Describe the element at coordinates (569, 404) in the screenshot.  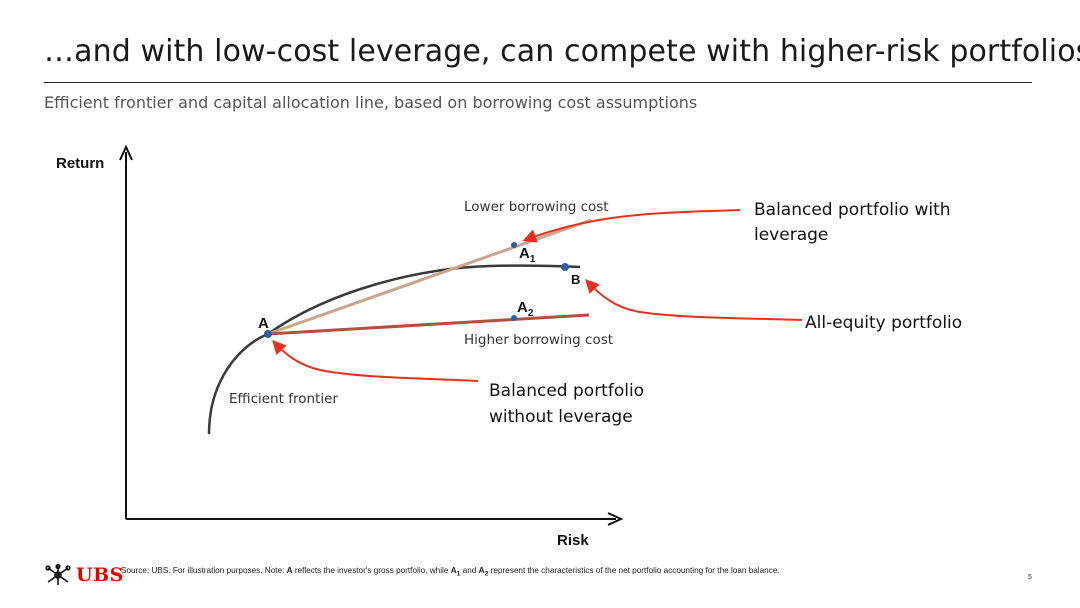
I see `callout-balanced-without-leverage: Balanced portfolio without leverage` at that location.